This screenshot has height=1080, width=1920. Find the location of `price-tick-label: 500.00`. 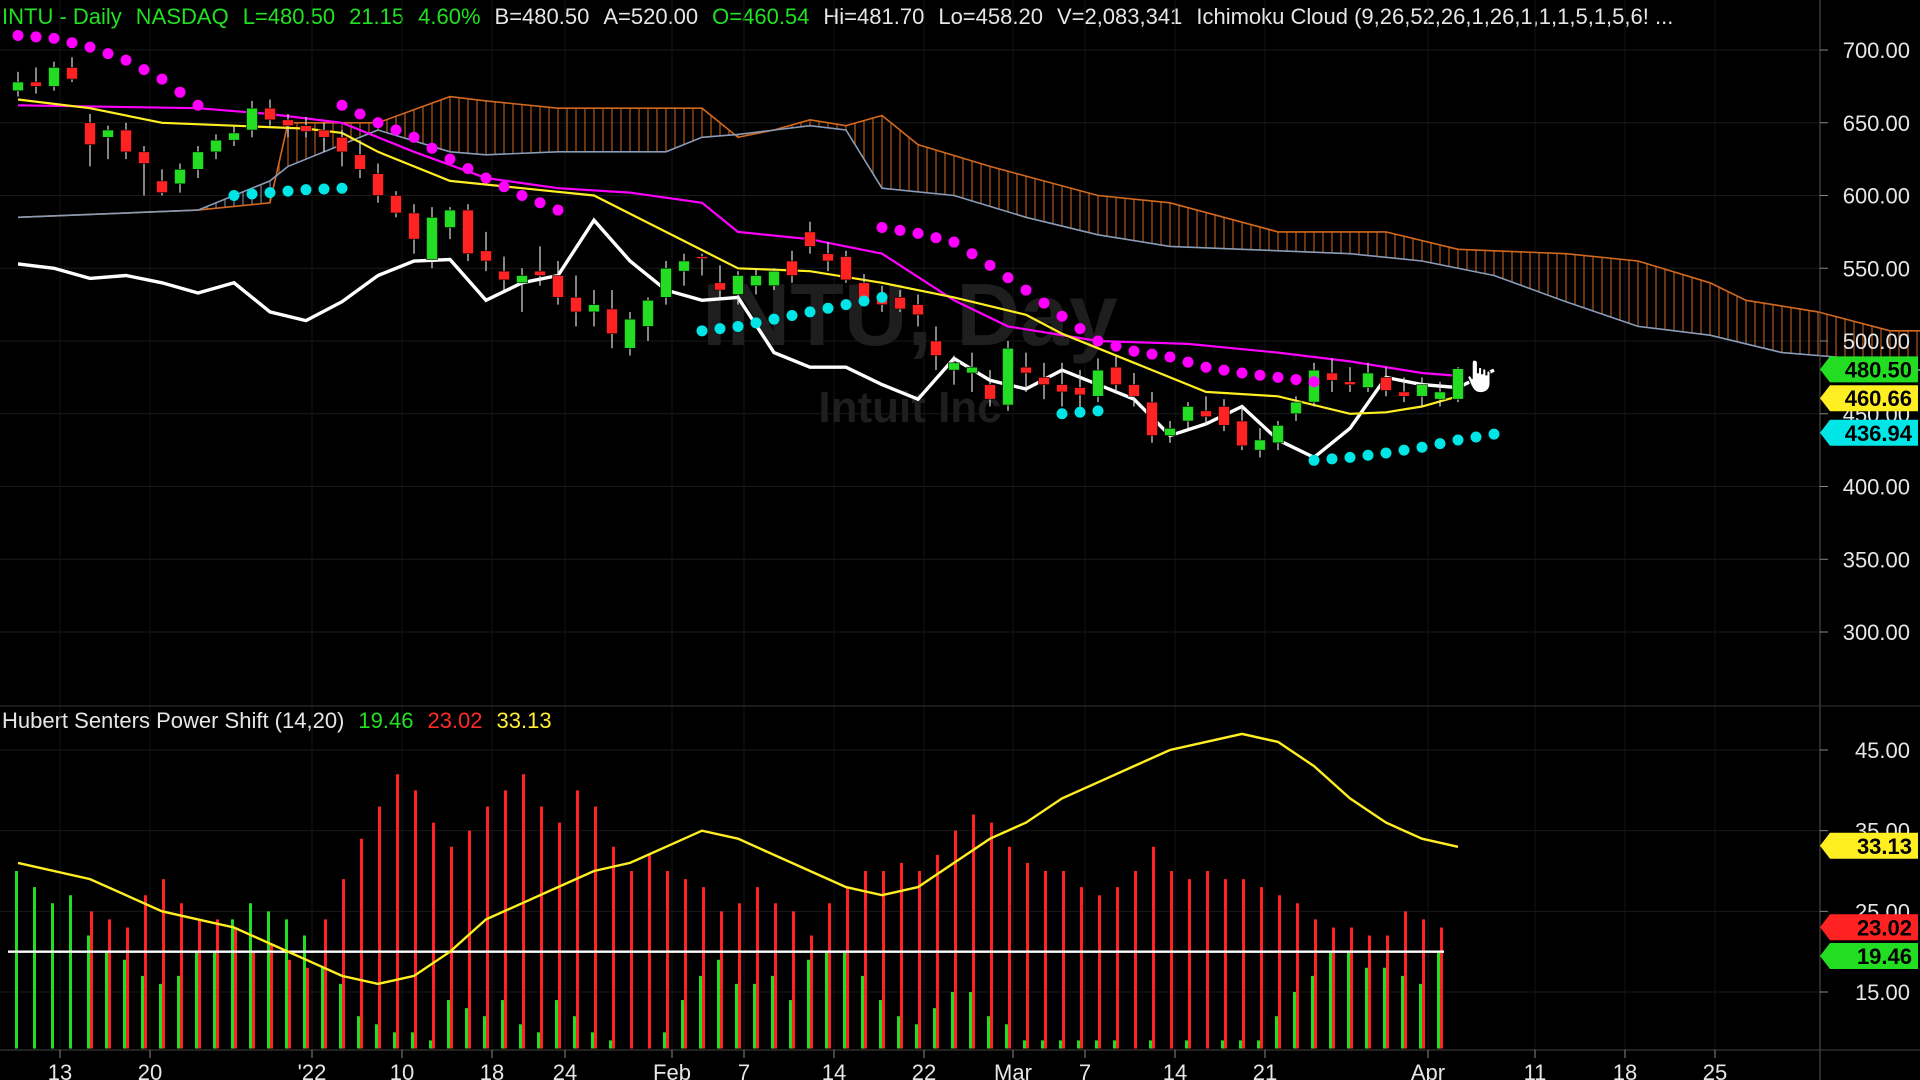

price-tick-label: 500.00 is located at coordinates (1876, 341).